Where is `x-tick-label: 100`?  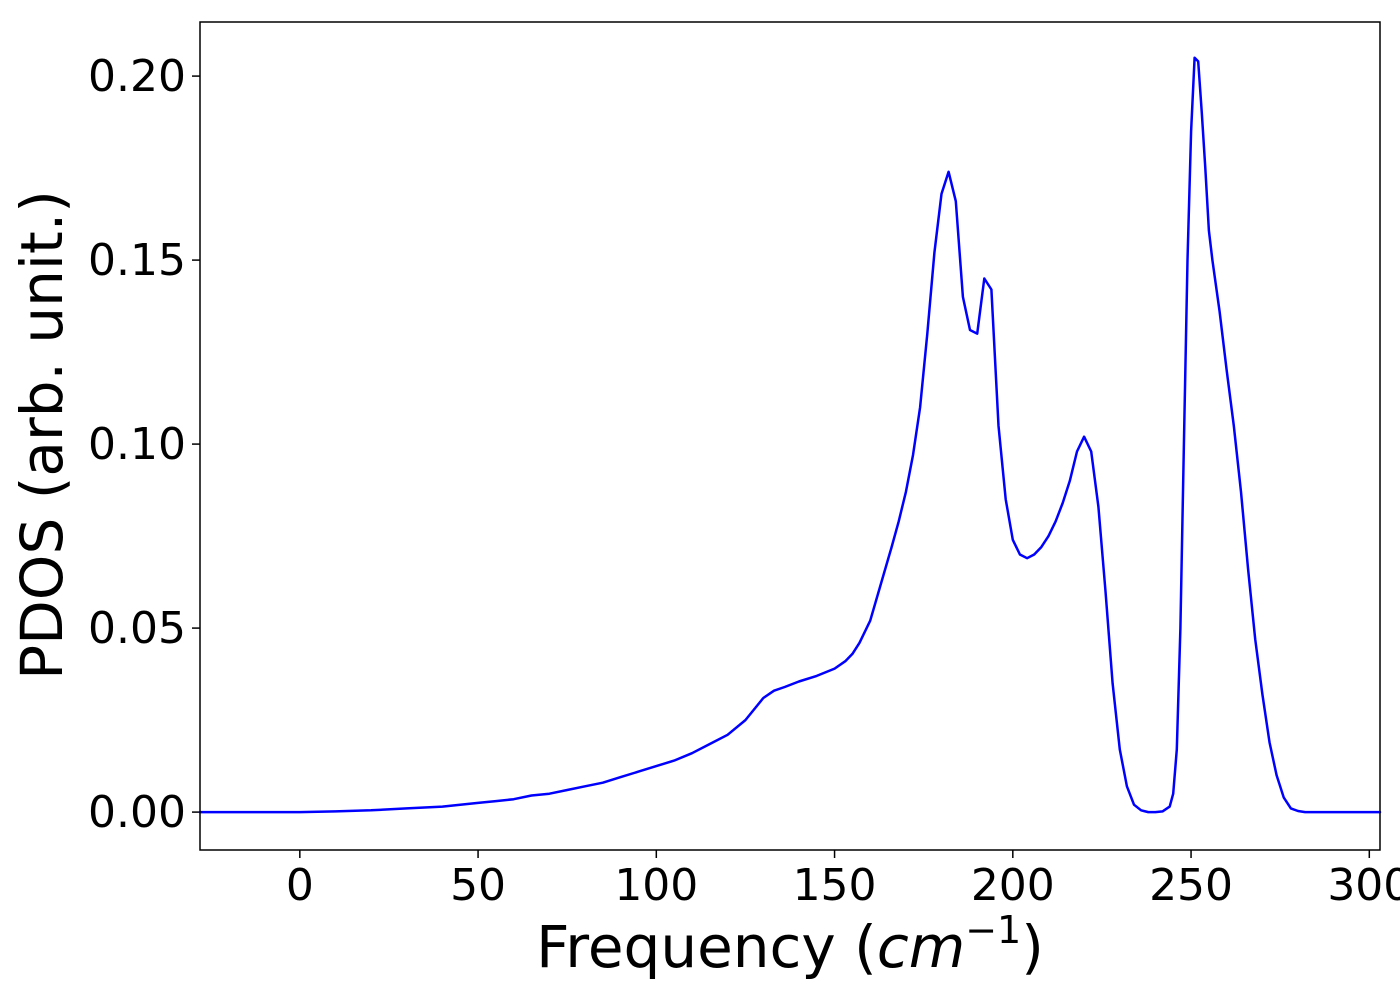
x-tick-label: 100 is located at coordinates (656, 885).